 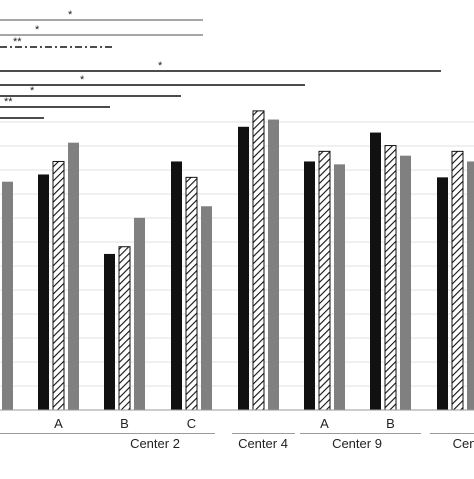 I want to click on tick-label: C, so click(x=191, y=423).